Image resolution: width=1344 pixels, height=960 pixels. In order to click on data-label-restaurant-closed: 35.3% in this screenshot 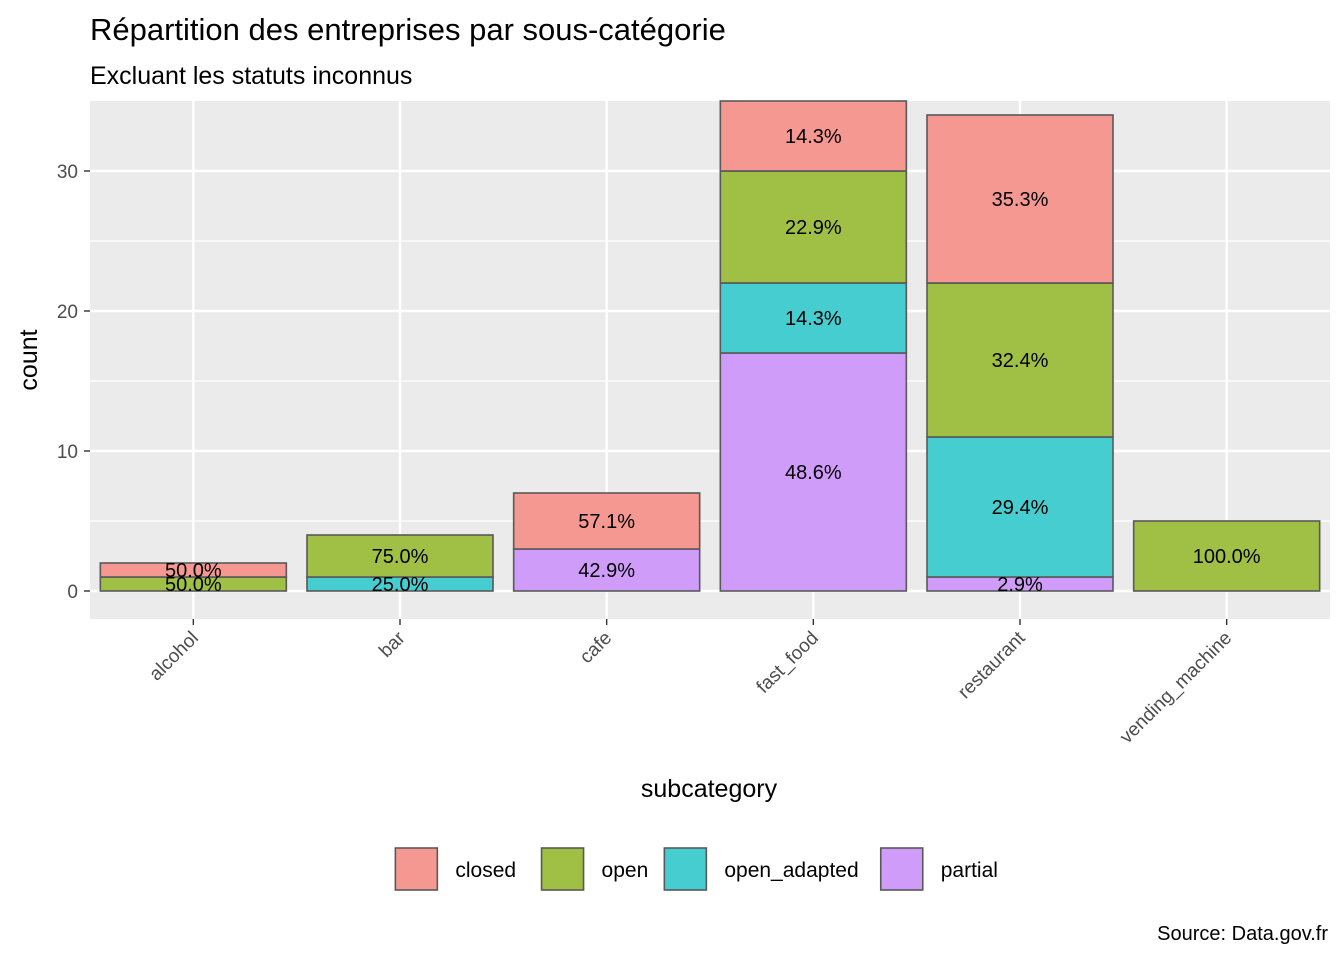, I will do `click(1020, 200)`.